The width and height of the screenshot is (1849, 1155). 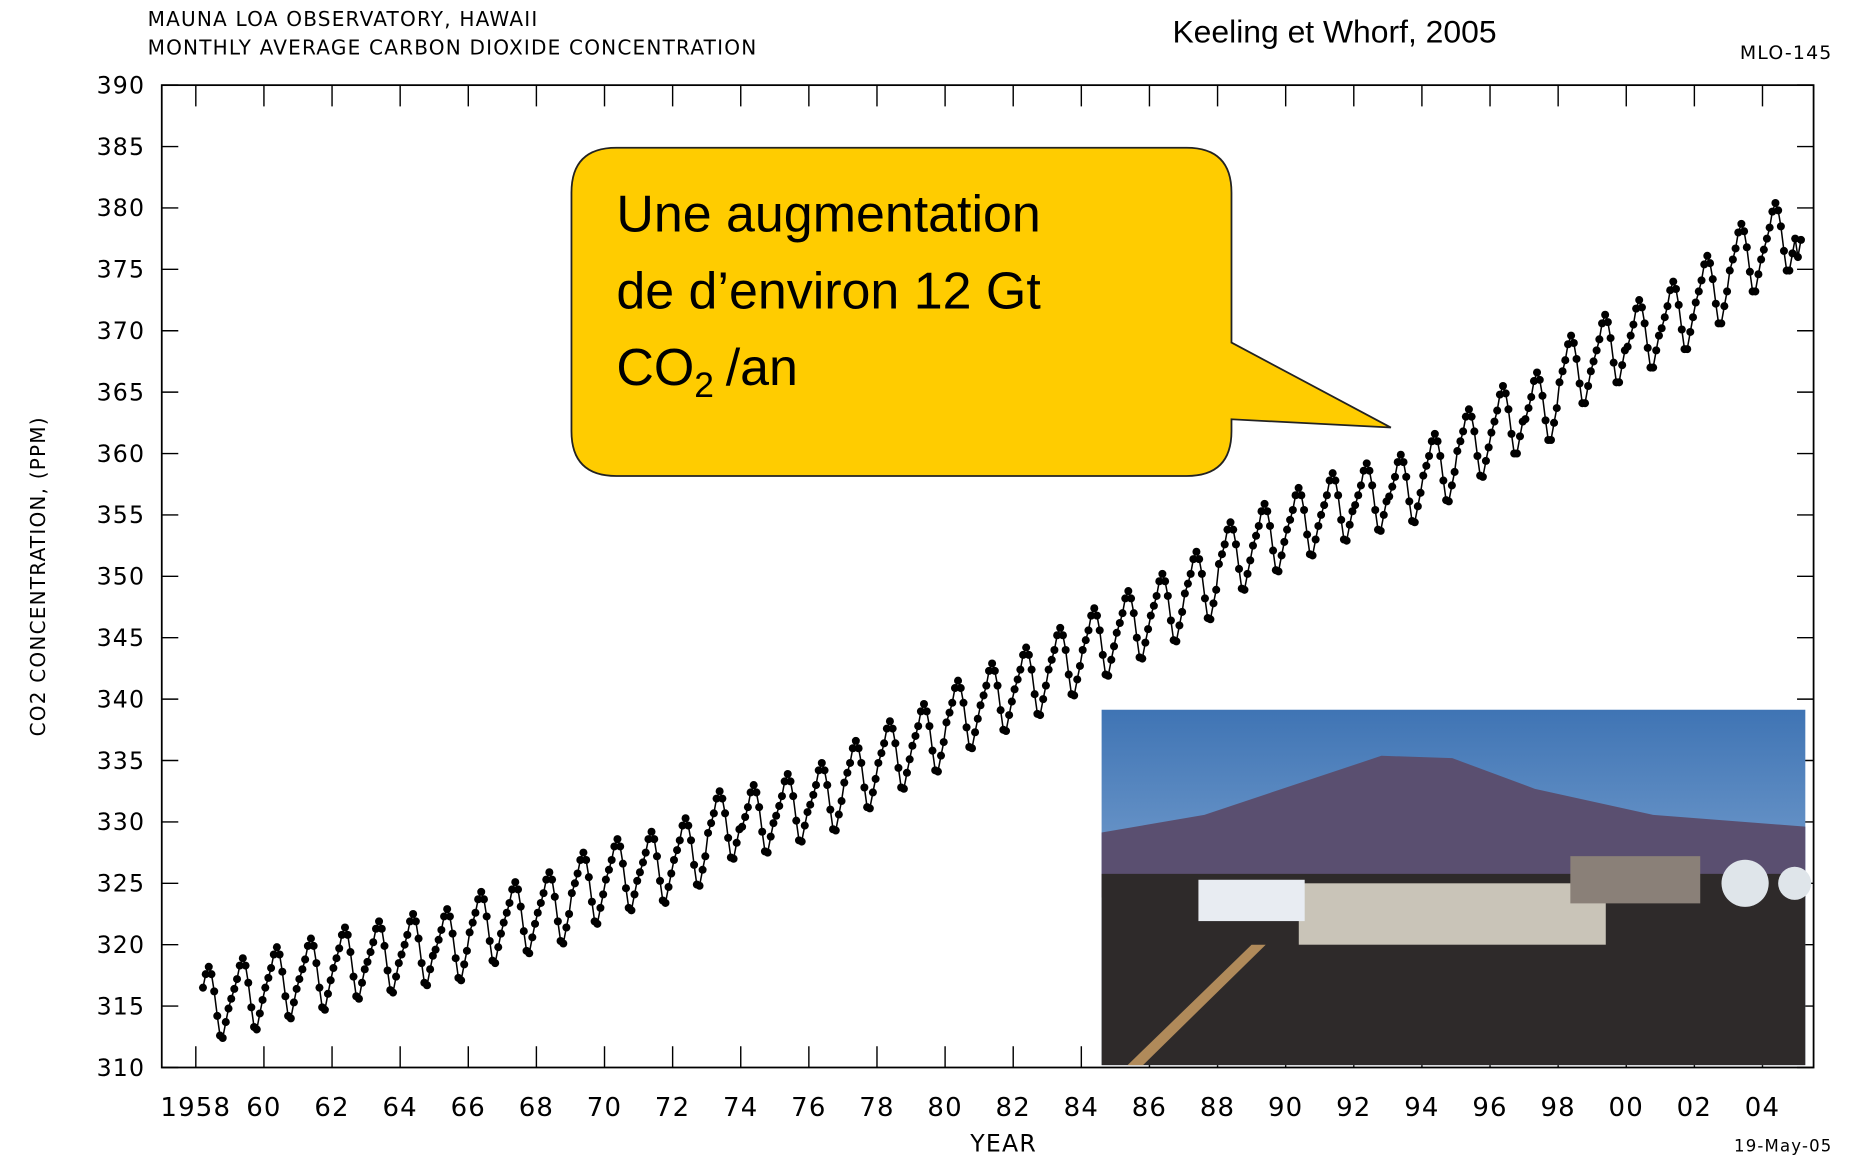 I want to click on x-tick-label: 04, so click(x=1762, y=1108).